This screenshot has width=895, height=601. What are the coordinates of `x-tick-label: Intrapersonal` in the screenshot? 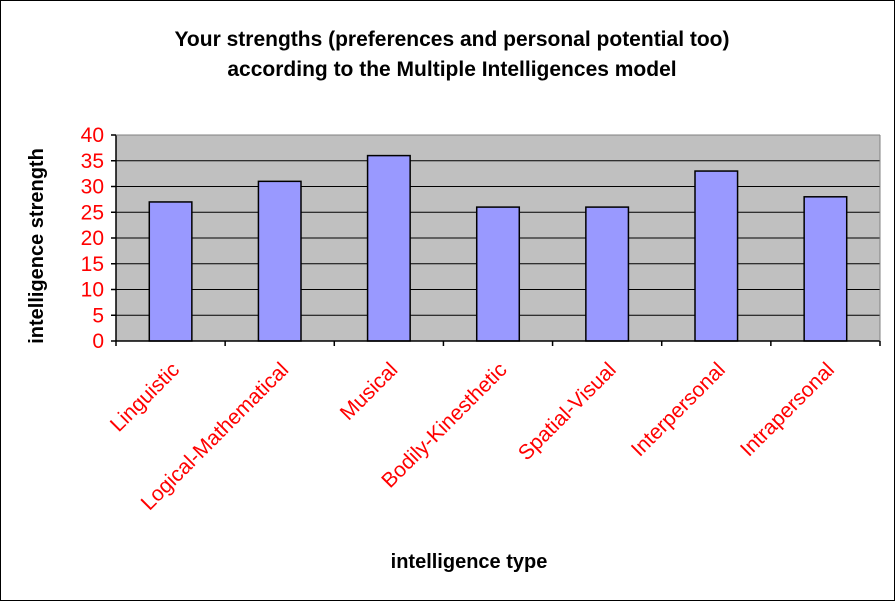 It's located at (787, 409).